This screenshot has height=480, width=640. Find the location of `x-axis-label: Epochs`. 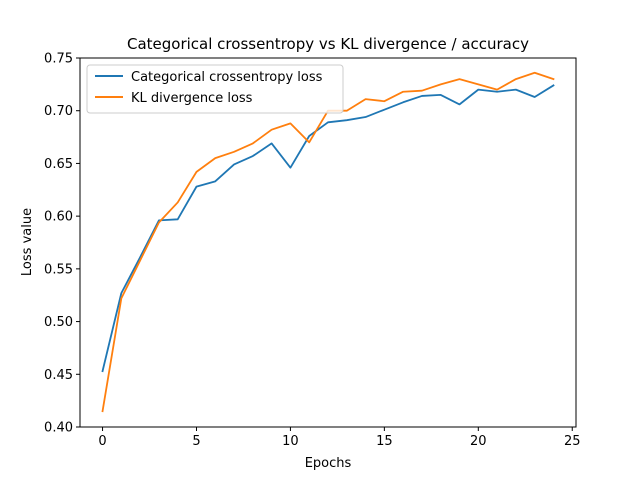

x-axis-label: Epochs is located at coordinates (328, 463).